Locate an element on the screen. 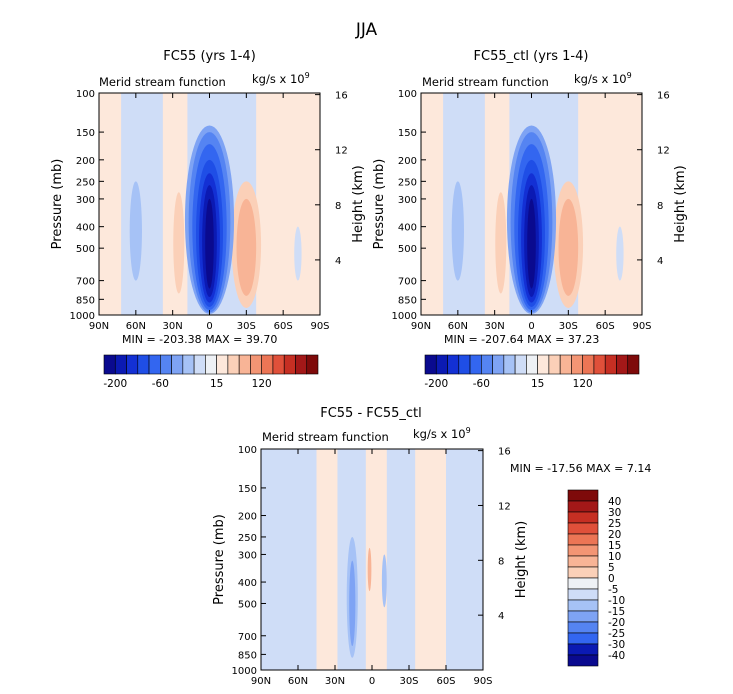 The height and width of the screenshot is (694, 733). colorbar-label: 25 is located at coordinates (614, 524).